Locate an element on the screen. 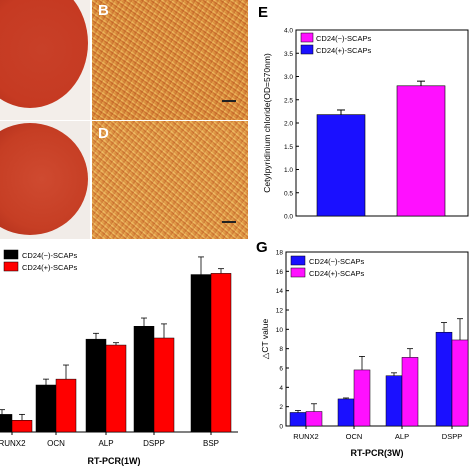  y-tick-label: 4.0 is located at coordinates (288, 31).